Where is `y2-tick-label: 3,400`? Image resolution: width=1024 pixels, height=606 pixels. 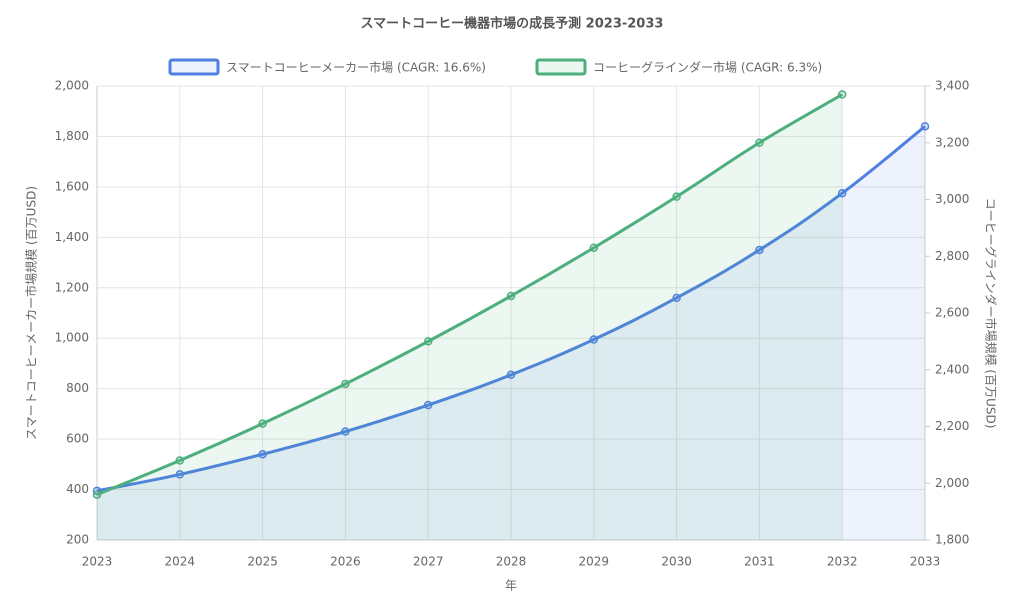
y2-tick-label: 3,400 is located at coordinates (952, 86).